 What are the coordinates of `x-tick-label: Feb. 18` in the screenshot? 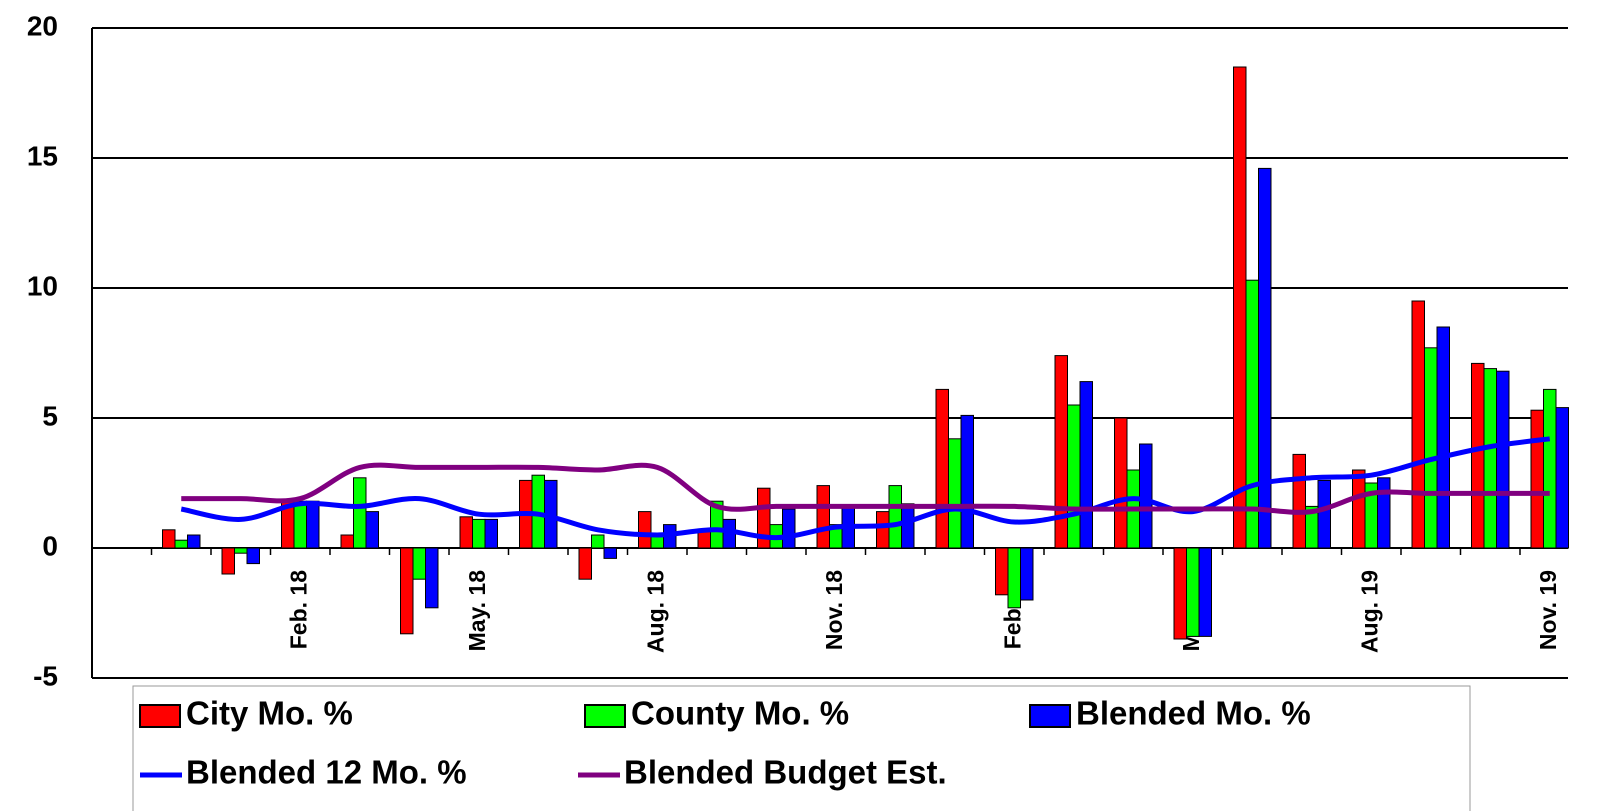 It's located at (298, 609).